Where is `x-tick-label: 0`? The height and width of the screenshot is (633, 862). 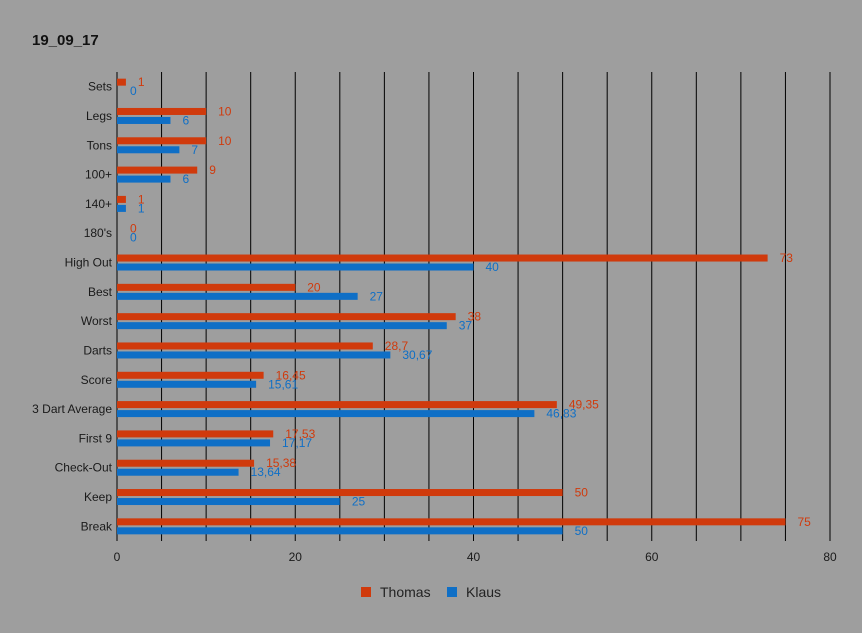 x-tick-label: 0 is located at coordinates (117, 557).